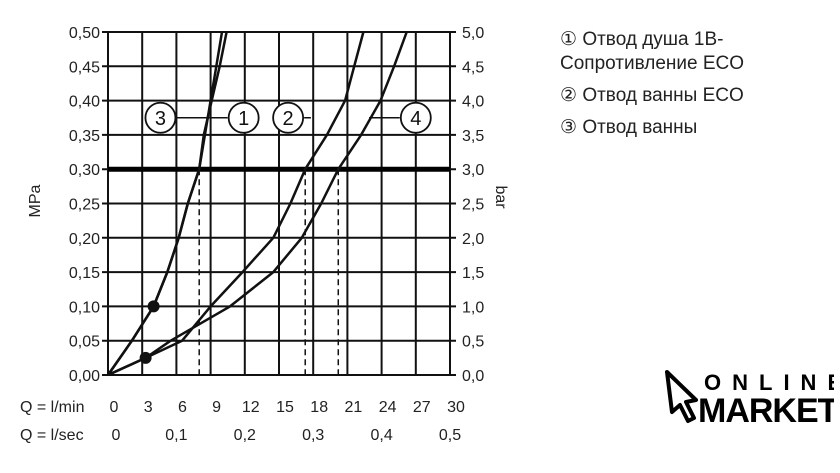  Describe the element at coordinates (84, 205) in the screenshot. I see `y-tick-left: 0,25` at that location.